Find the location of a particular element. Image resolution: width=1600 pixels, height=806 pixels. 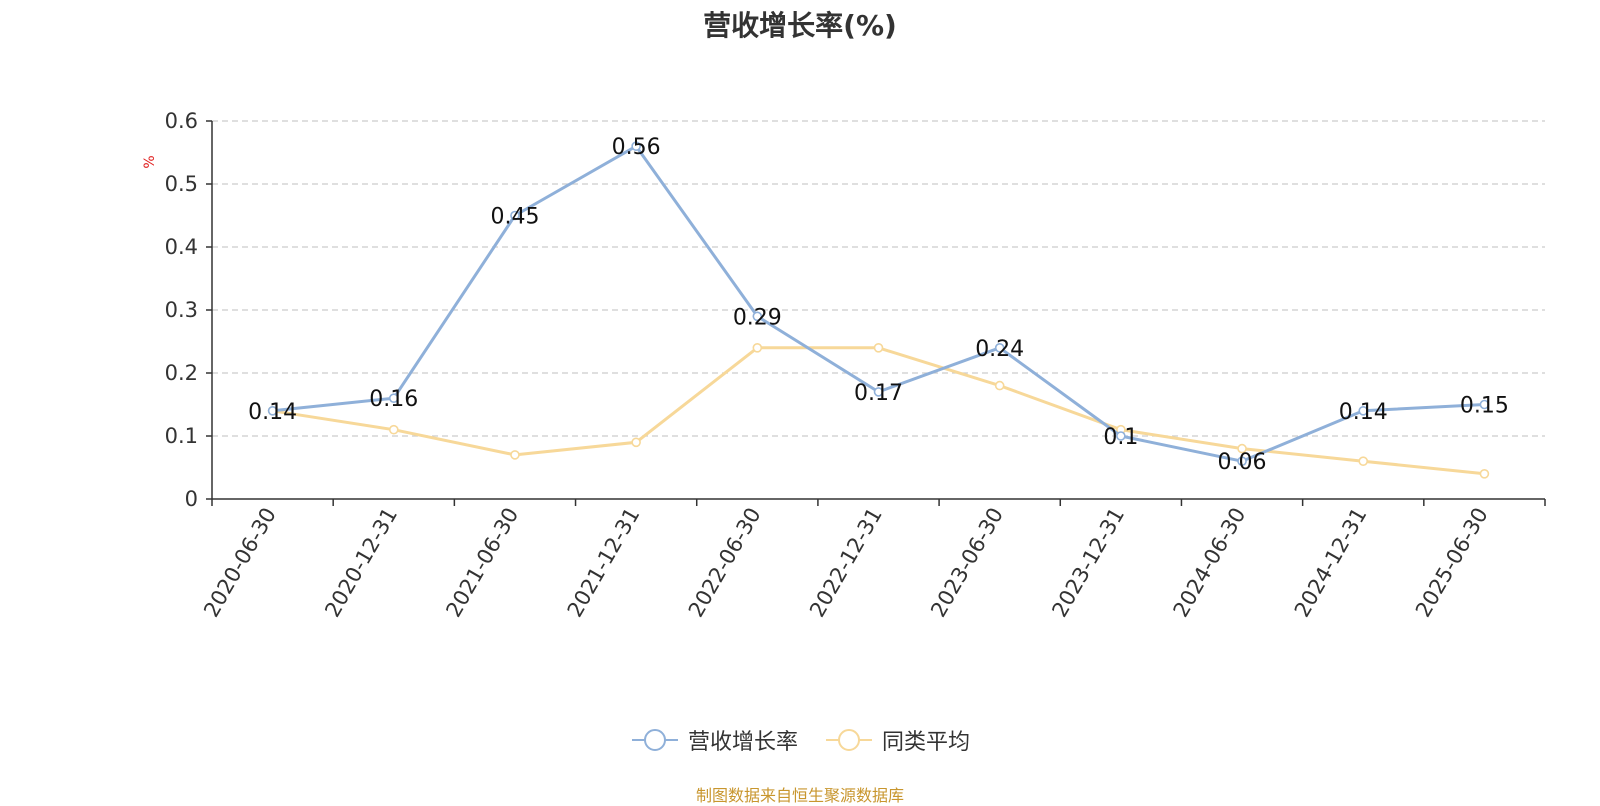

data-label: 0.56 is located at coordinates (636, 147).